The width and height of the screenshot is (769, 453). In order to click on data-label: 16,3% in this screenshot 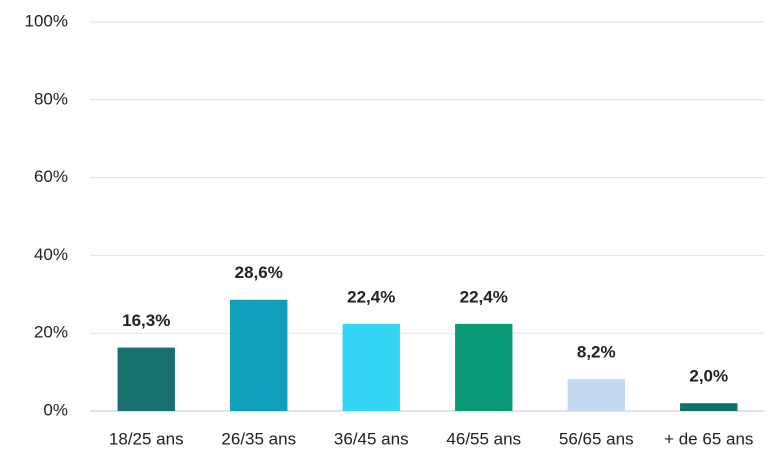, I will do `click(146, 320)`.